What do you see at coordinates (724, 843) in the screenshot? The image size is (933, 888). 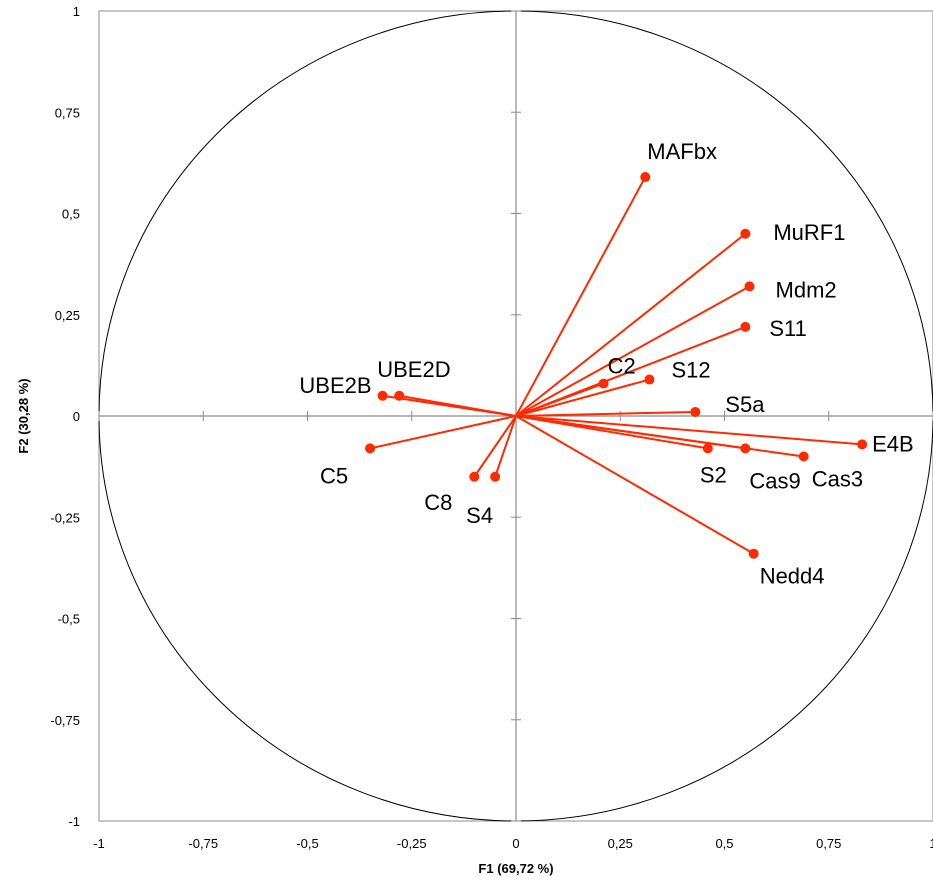 I see `x-tick-label: 0,5` at bounding box center [724, 843].